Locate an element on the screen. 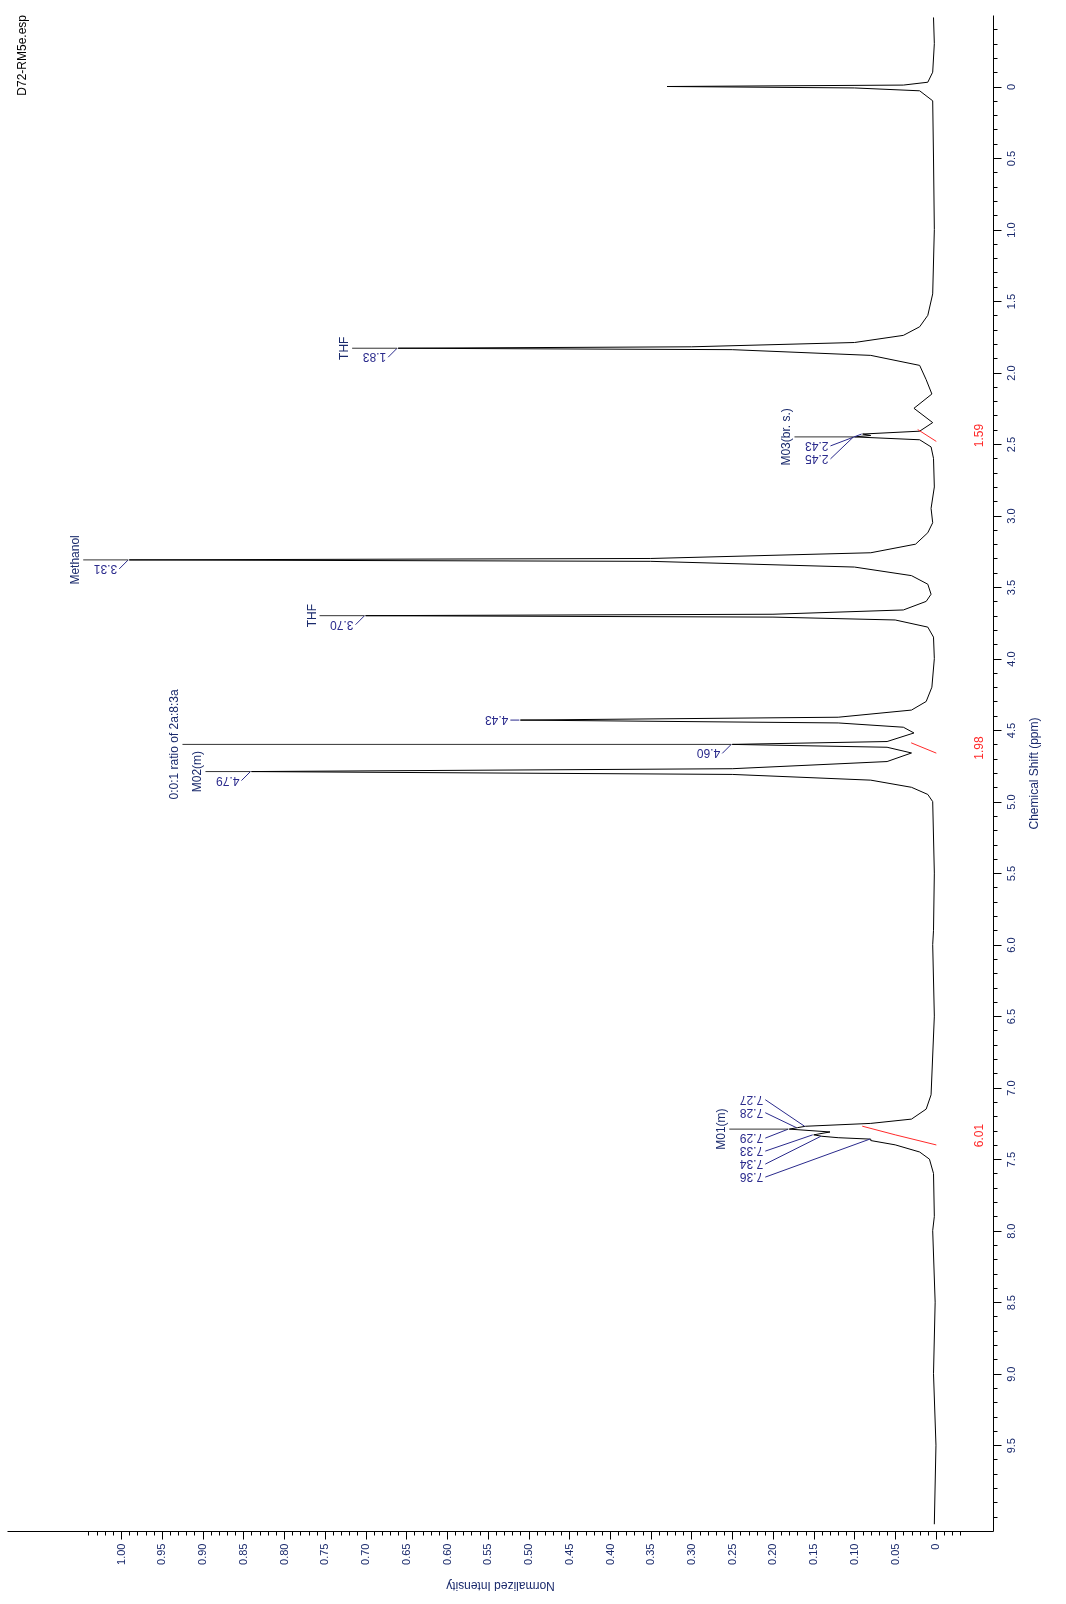 This screenshot has height=1604, width=1066. x-tick-label: 0.35 is located at coordinates (650, 1554).